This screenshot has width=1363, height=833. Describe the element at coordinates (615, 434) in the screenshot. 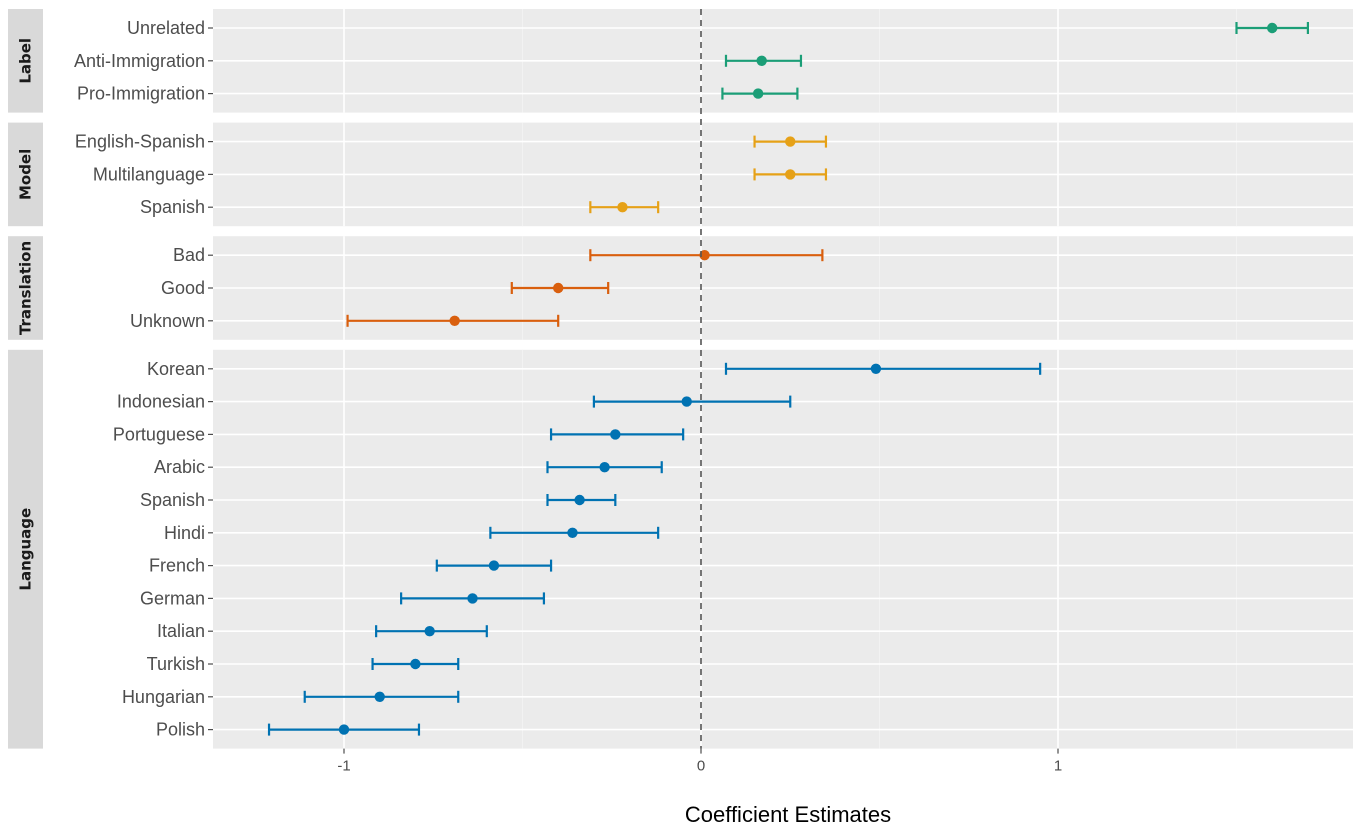

I see `point-estimate-portuguese` at that location.